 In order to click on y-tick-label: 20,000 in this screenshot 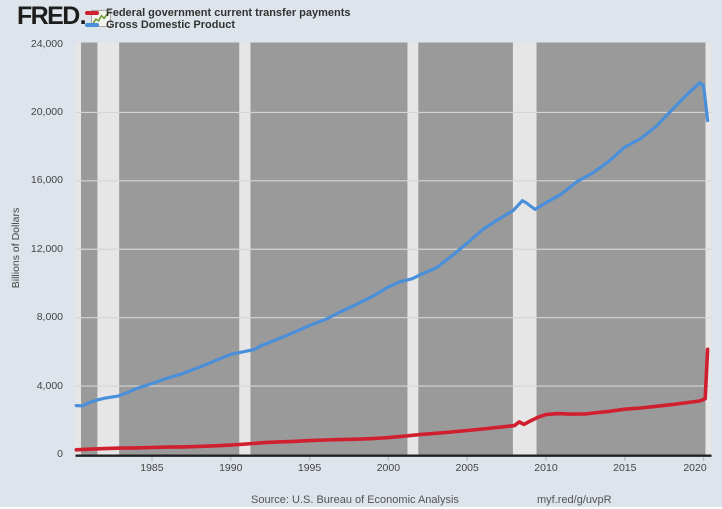, I will do `click(46, 111)`.